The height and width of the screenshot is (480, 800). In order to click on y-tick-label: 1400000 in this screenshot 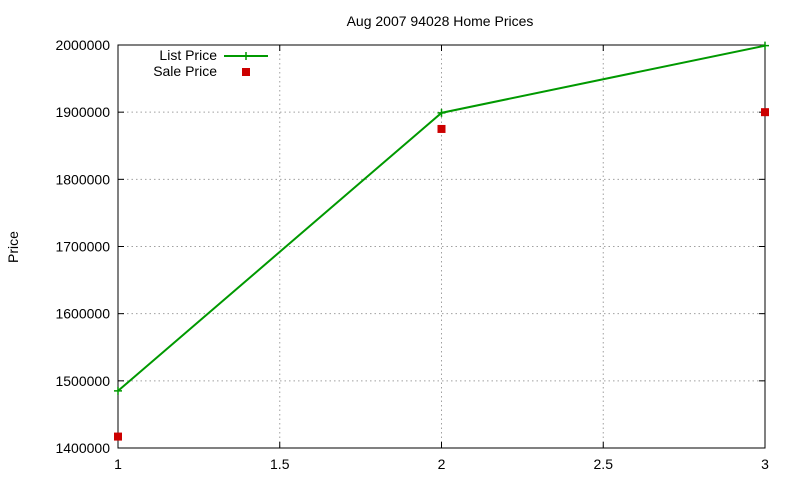, I will do `click(82, 448)`.